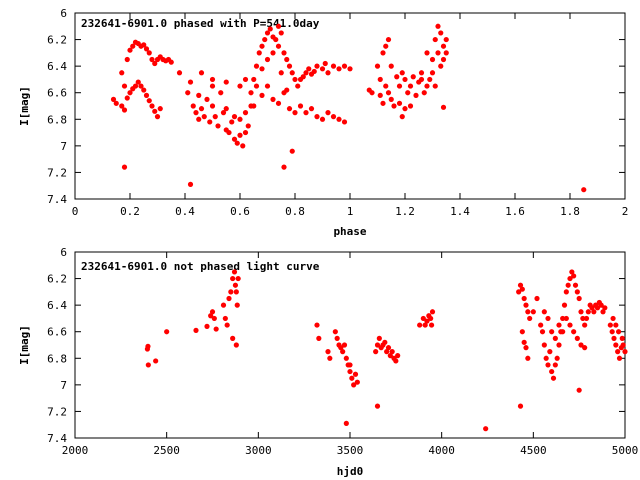 The image size is (640, 480). What do you see at coordinates (130, 211) in the screenshot?
I see `x-tick-label: 0.2` at bounding box center [130, 211].